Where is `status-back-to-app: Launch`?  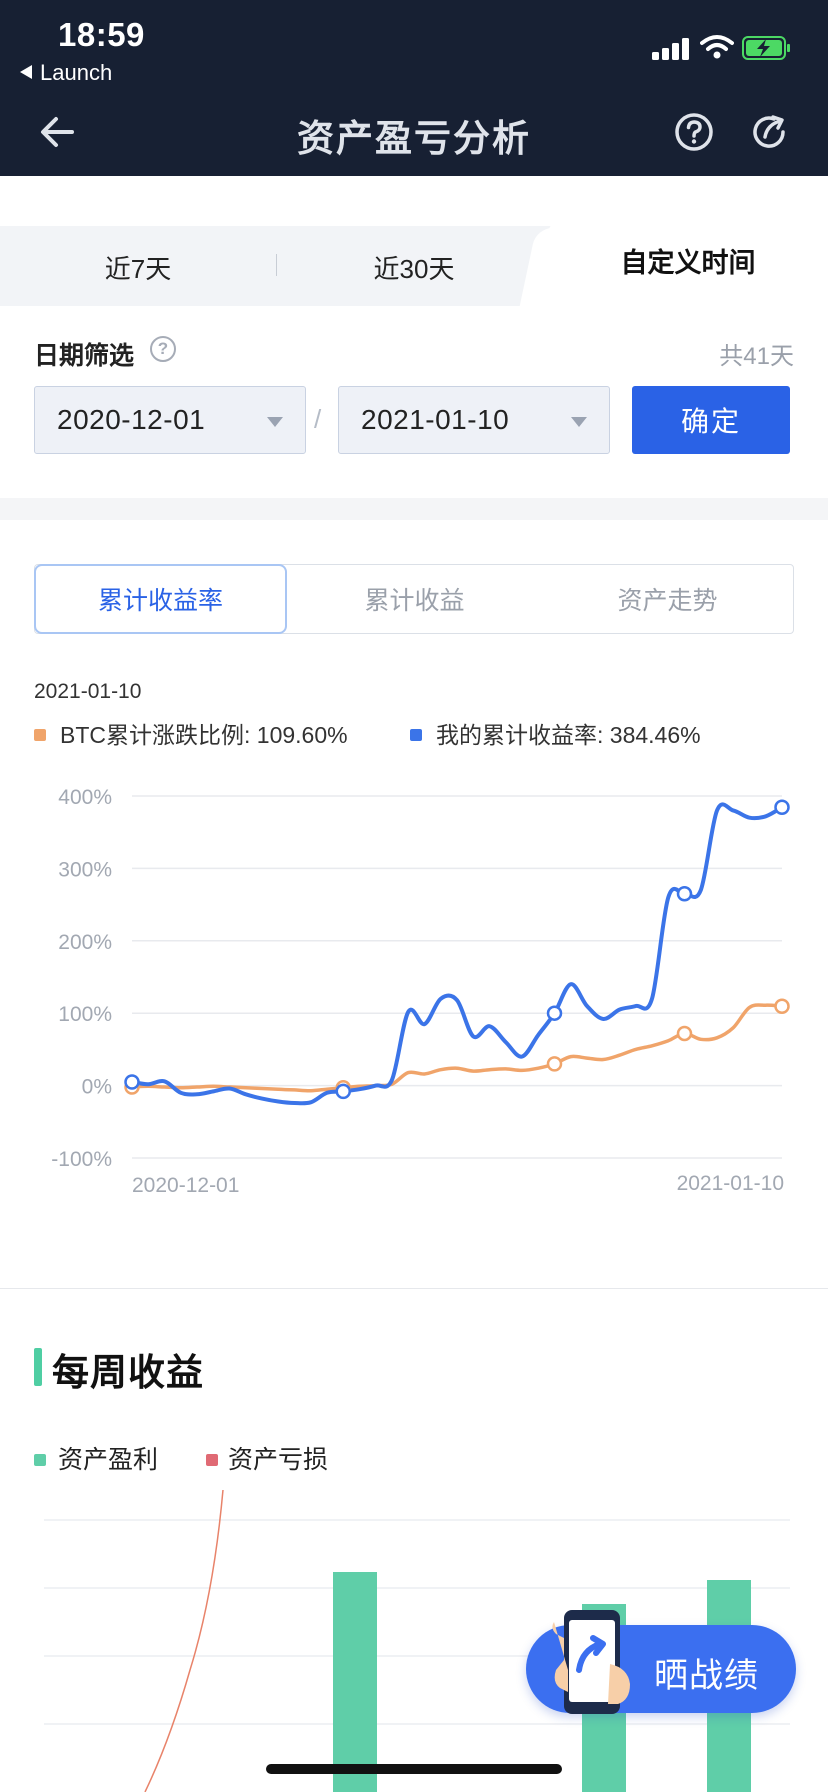 status-back-to-app: Launch is located at coordinates (66, 73).